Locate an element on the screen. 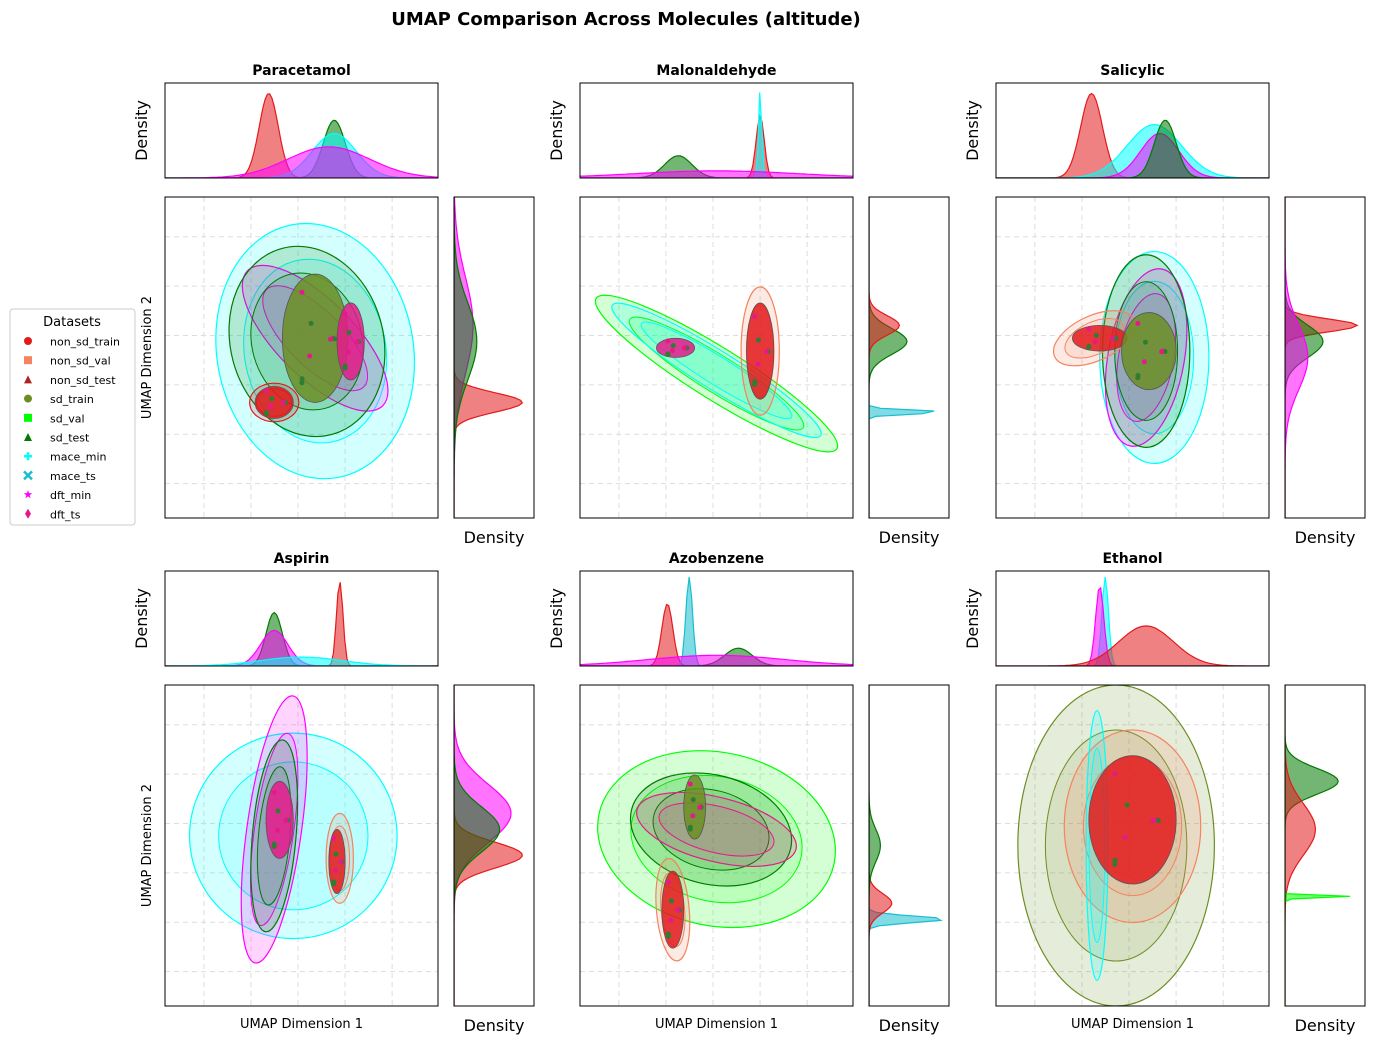 The height and width of the screenshot is (1044, 1375). panel-title: Ethanol is located at coordinates (1132, 559).